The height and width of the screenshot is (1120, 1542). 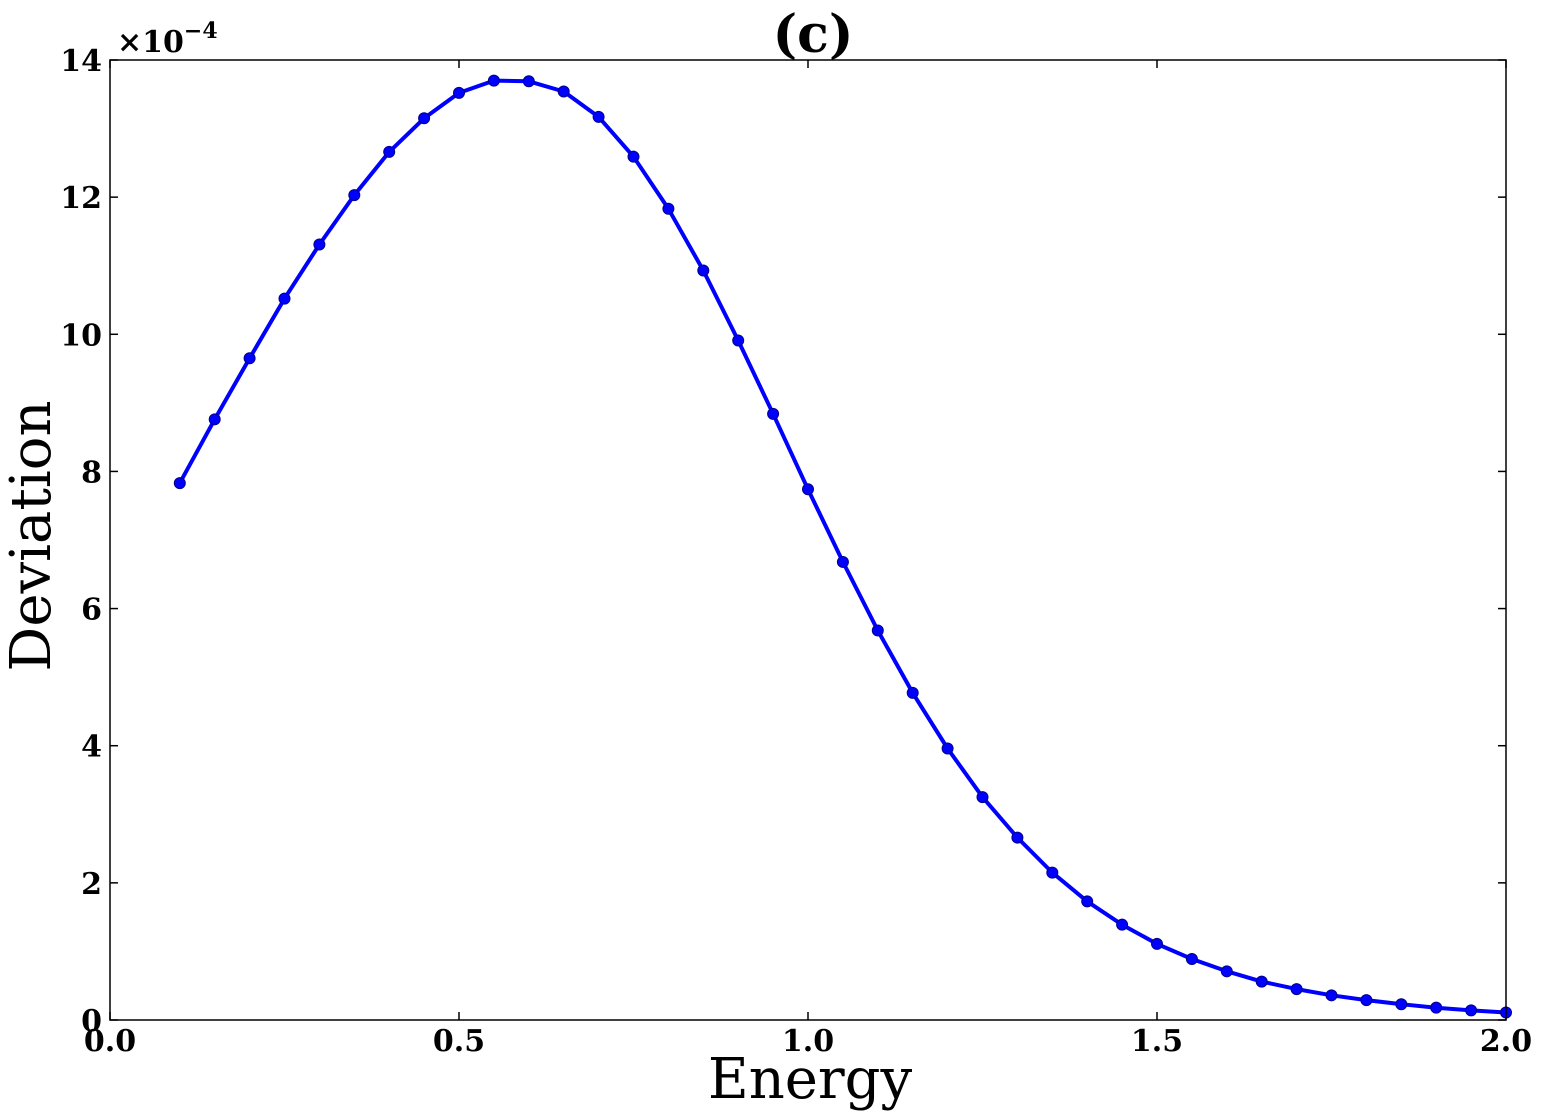 I want to click on y-tick-label: 6, so click(x=91, y=610).